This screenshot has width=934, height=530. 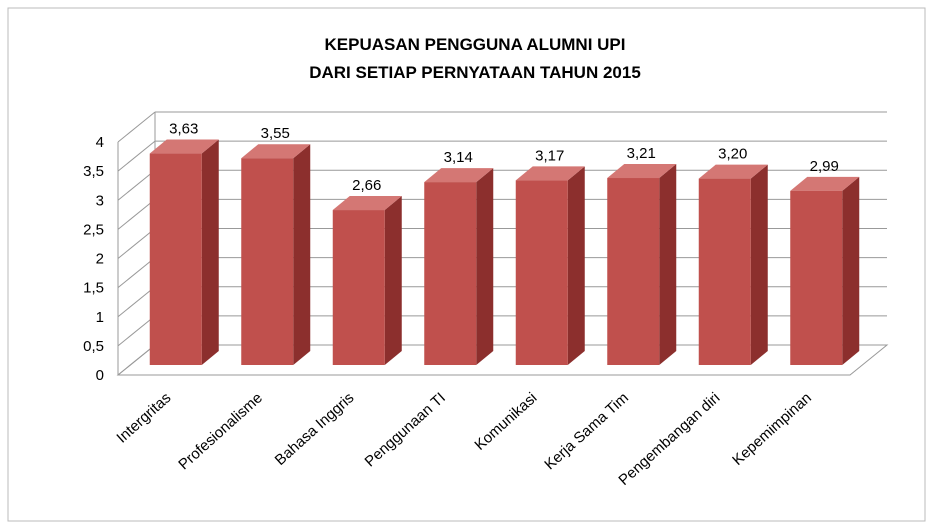 What do you see at coordinates (93, 346) in the screenshot?
I see `y-tick-label: 0,5` at bounding box center [93, 346].